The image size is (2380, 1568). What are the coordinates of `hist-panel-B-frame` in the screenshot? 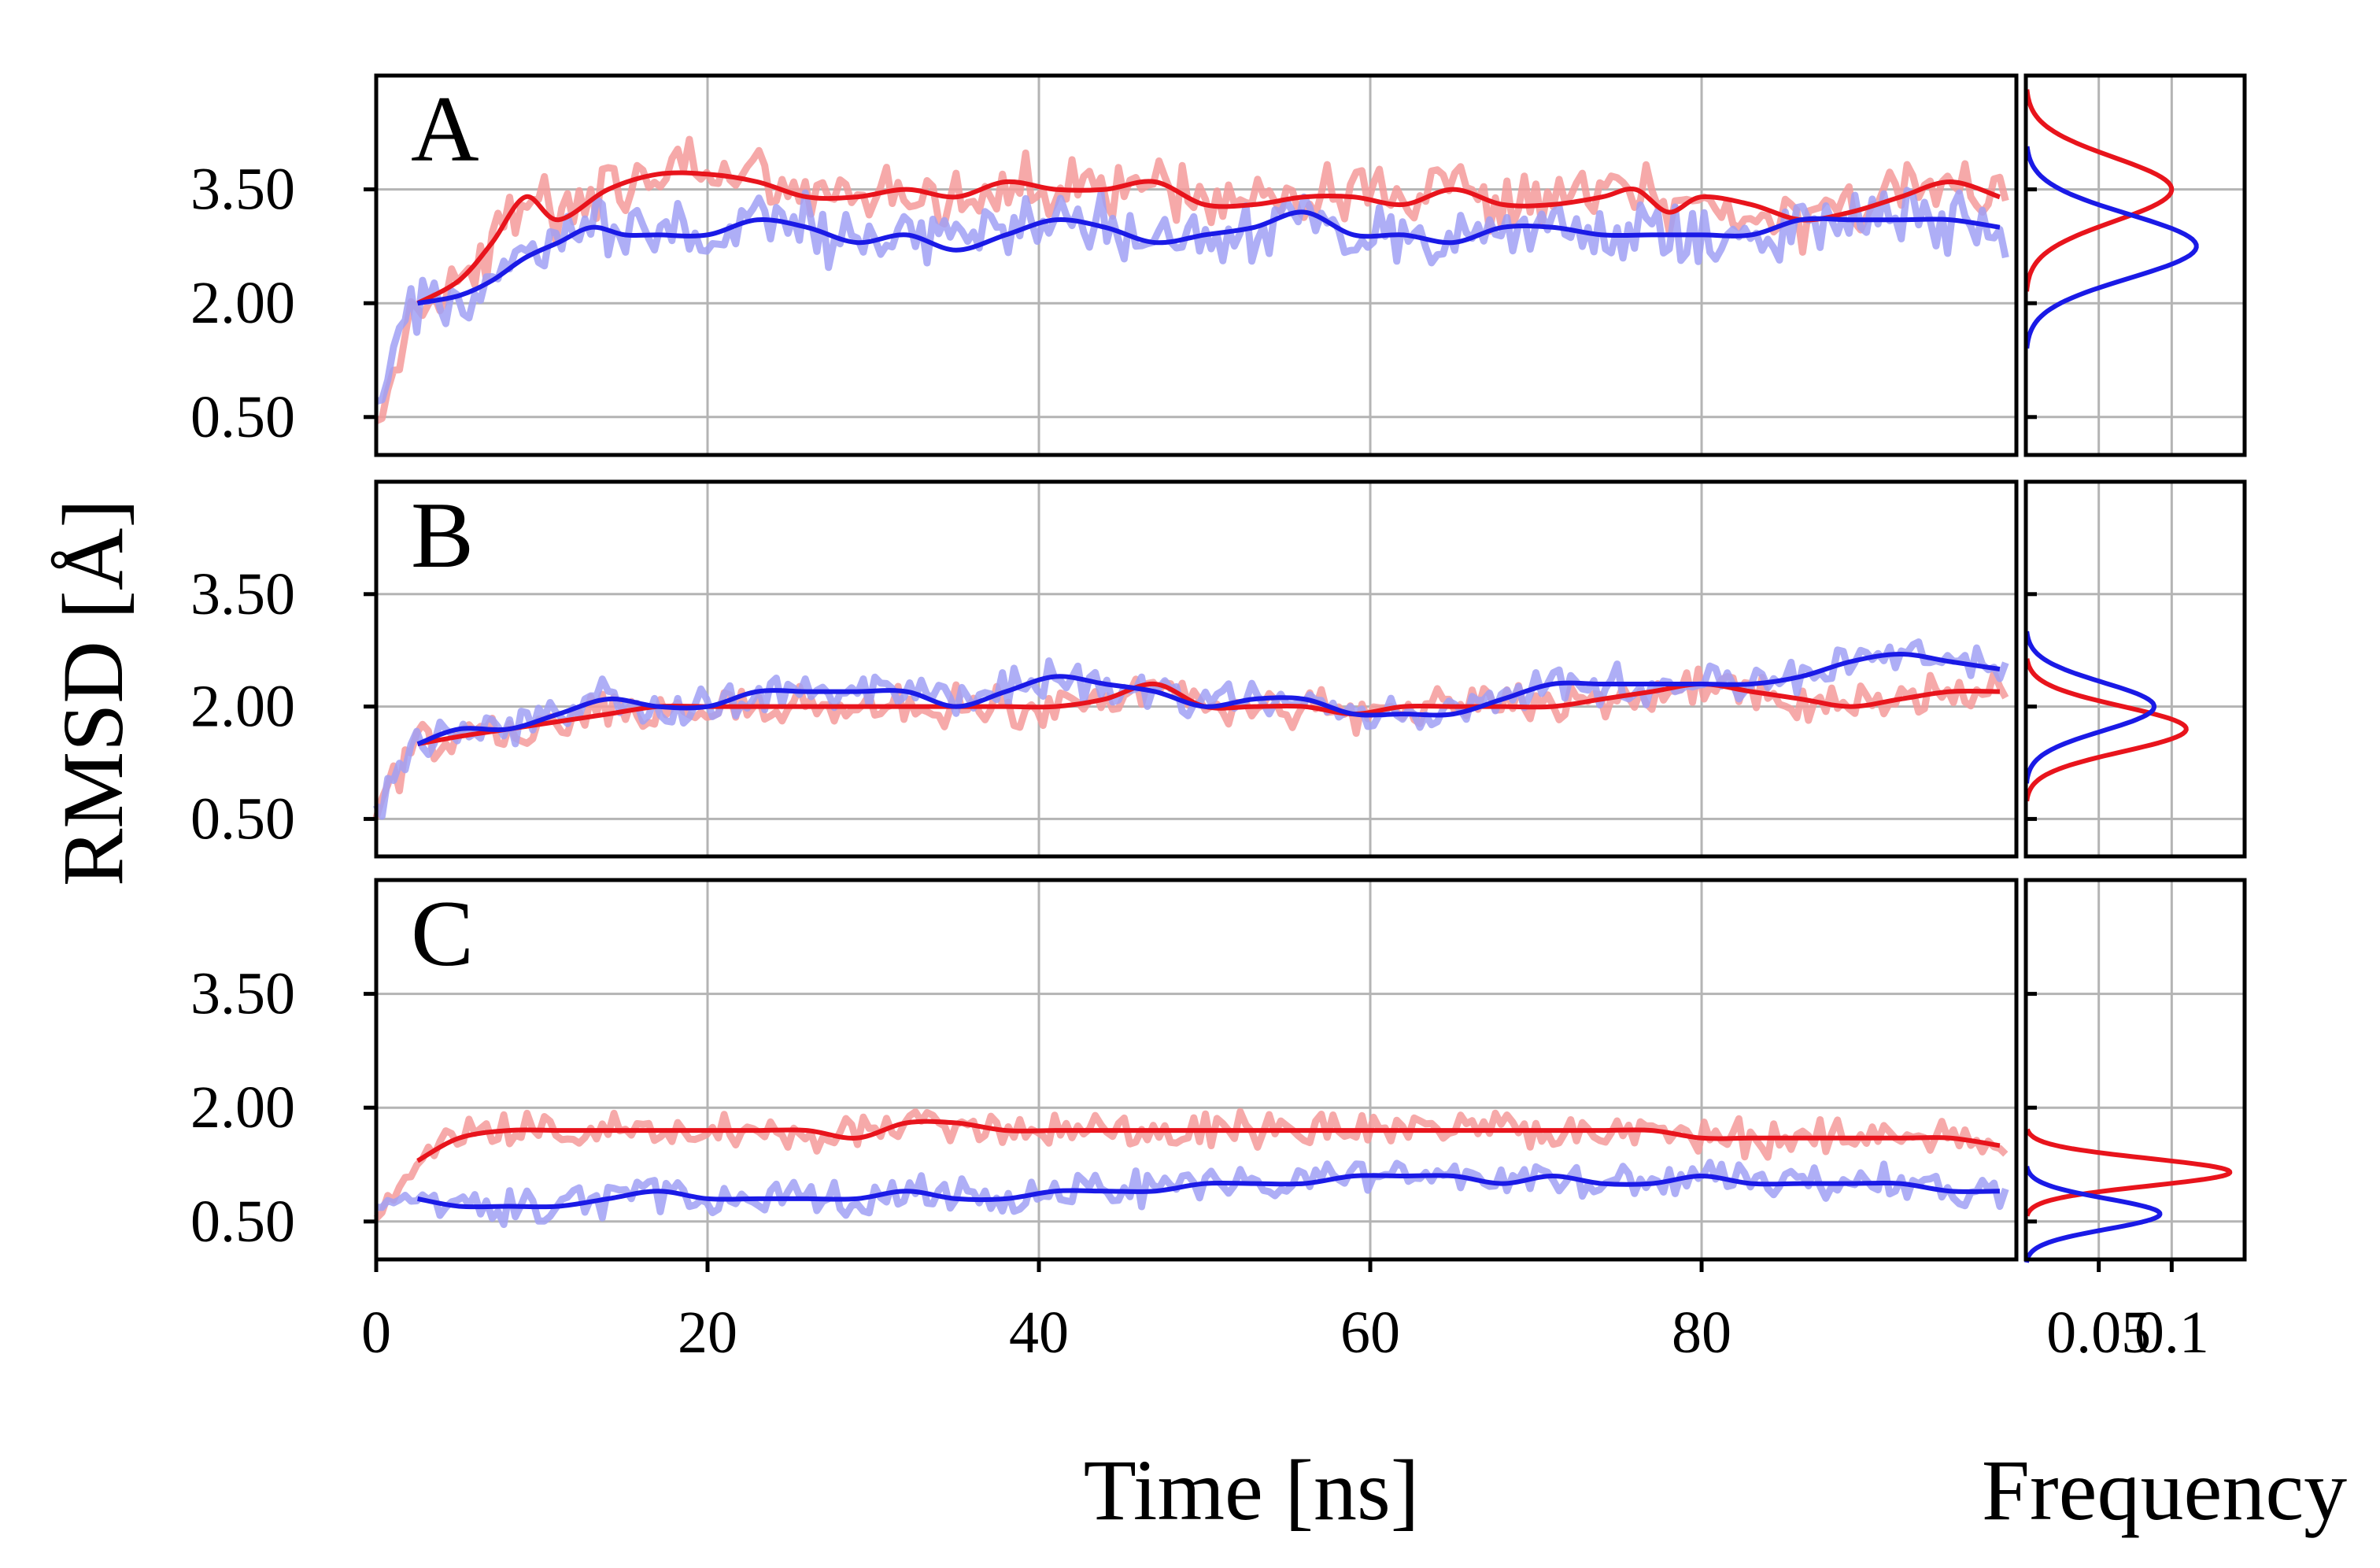 It's located at (2135, 669).